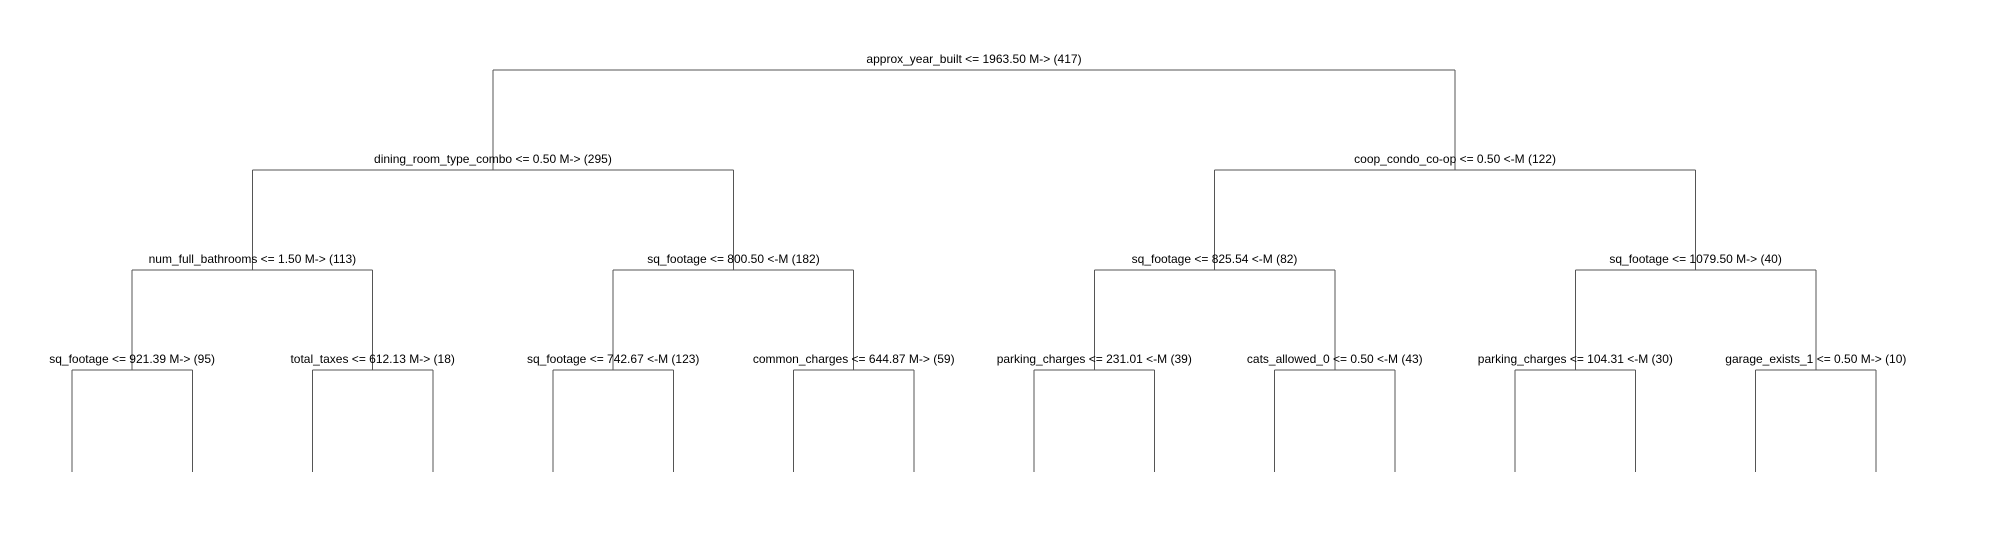 The image size is (1995, 540). I want to click on node-right-left-label: sq_footage <= 825.54 <-M (82), so click(1215, 259).